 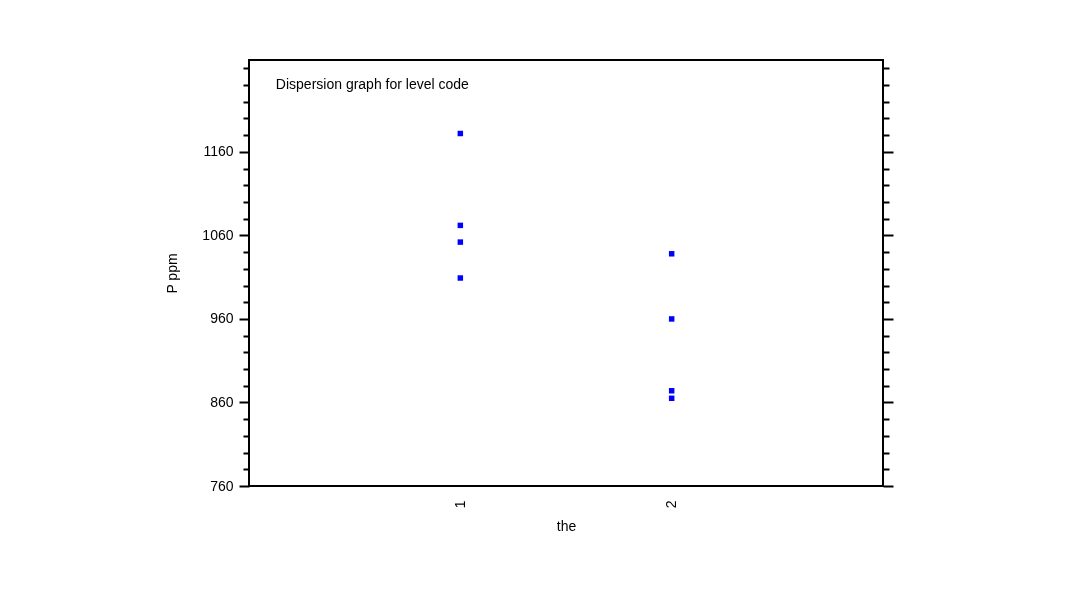 What do you see at coordinates (459, 504) in the screenshot?
I see `x-tick-label: 1` at bounding box center [459, 504].